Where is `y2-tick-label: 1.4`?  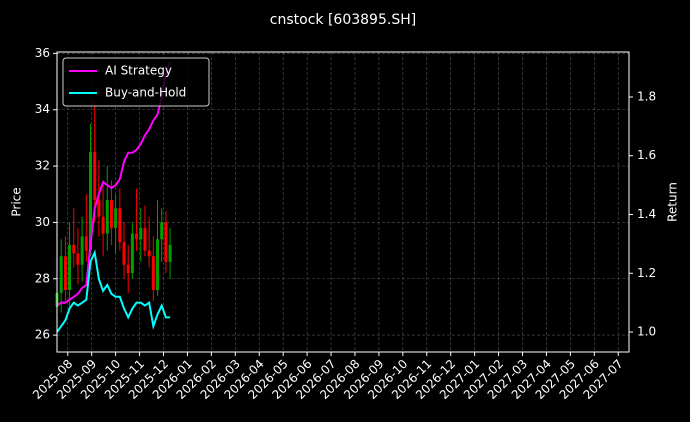 y2-tick-label: 1.4 is located at coordinates (646, 214).